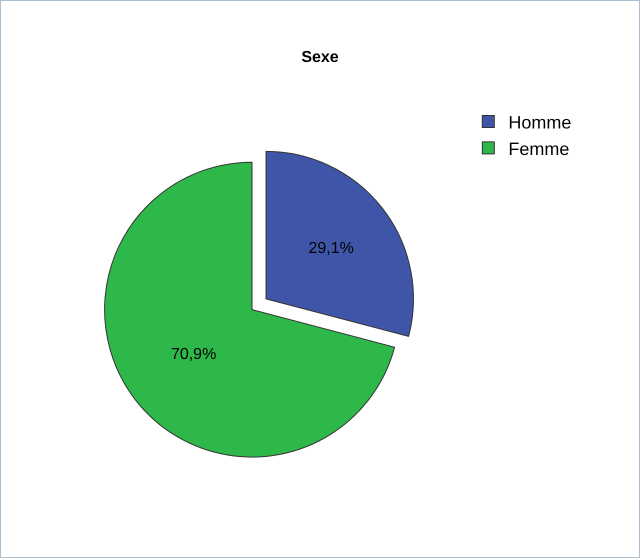 This screenshot has width=640, height=558. I want to click on data-label: 29,1%, so click(331, 249).